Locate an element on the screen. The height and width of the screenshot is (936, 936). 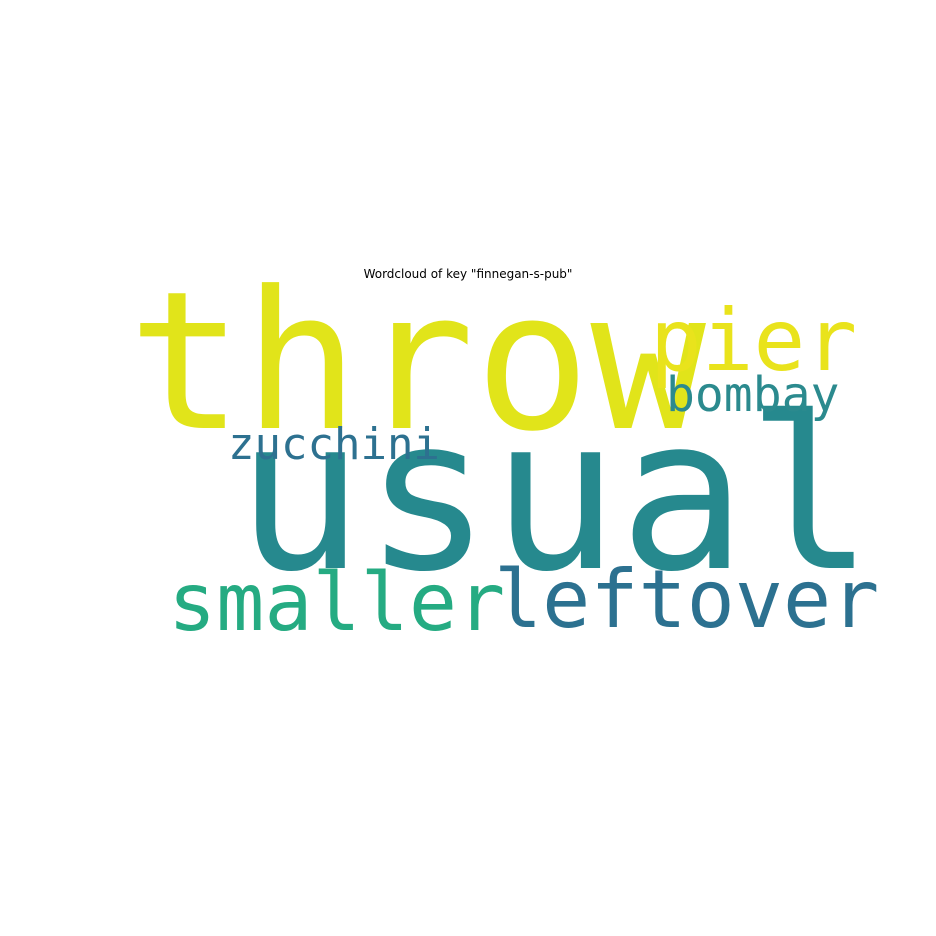
word-smaller: smaller is located at coordinates (336, 602).